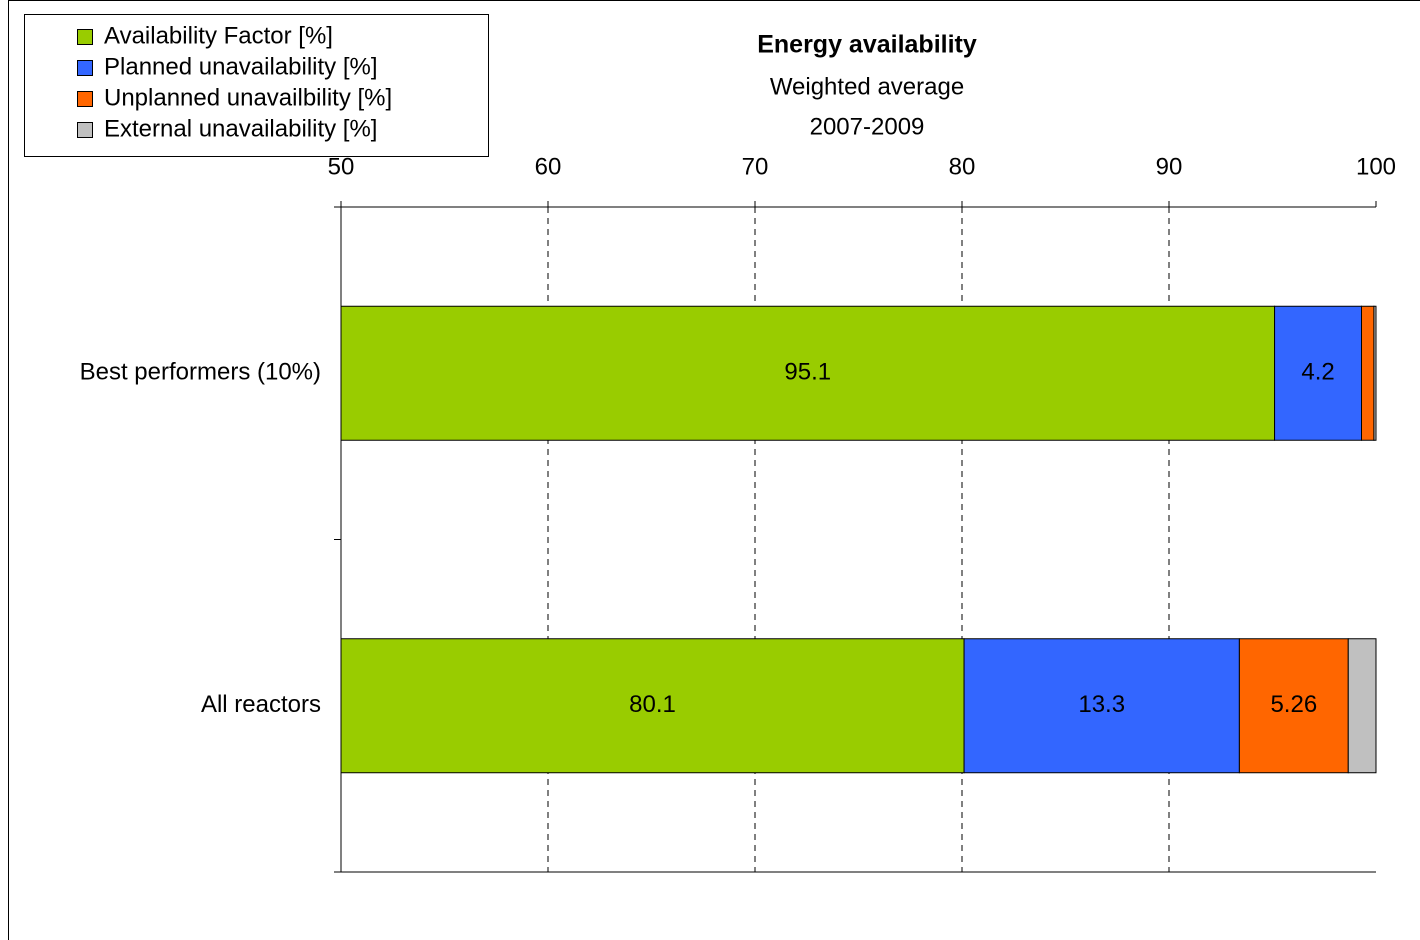 The height and width of the screenshot is (940, 1420). What do you see at coordinates (962, 166) in the screenshot?
I see `x-tick-label: 80` at bounding box center [962, 166].